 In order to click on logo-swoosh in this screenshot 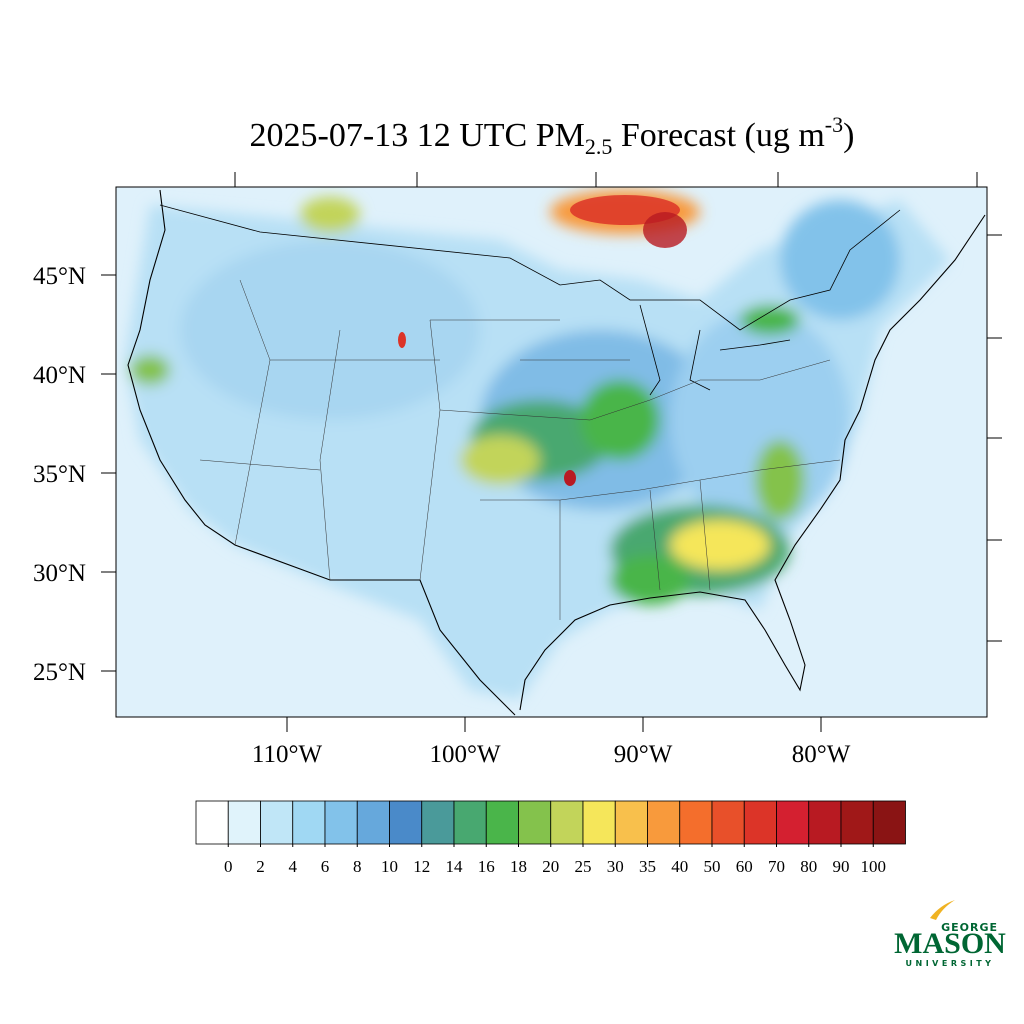, I will do `click(942, 910)`.